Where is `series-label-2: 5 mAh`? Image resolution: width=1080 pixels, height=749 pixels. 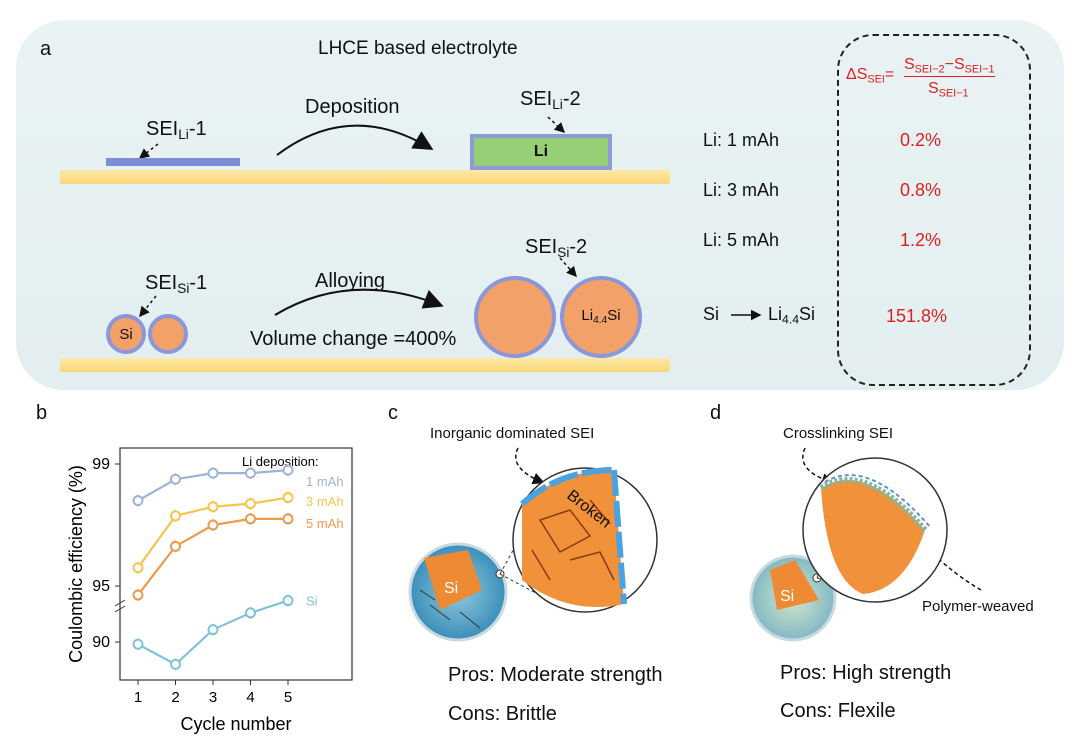
series-label-2: 5 mAh is located at coordinates (325, 523).